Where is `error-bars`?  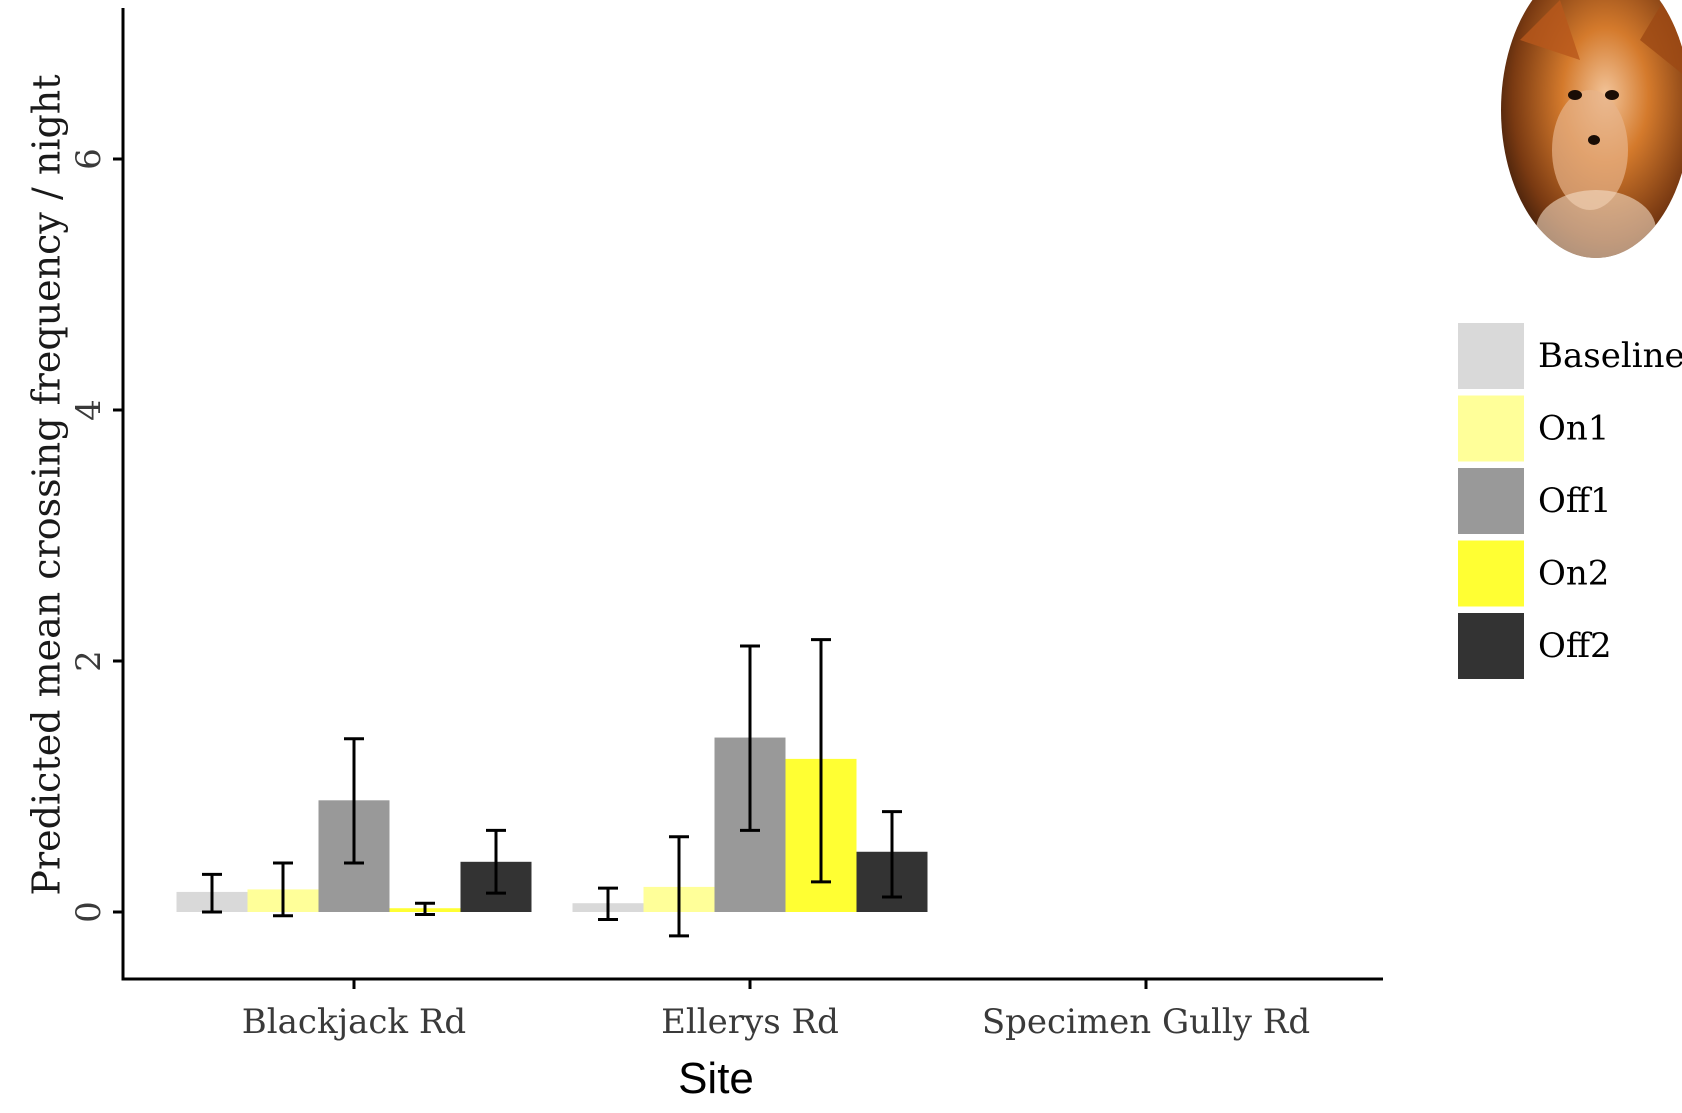
error-bars is located at coordinates (552, 788).